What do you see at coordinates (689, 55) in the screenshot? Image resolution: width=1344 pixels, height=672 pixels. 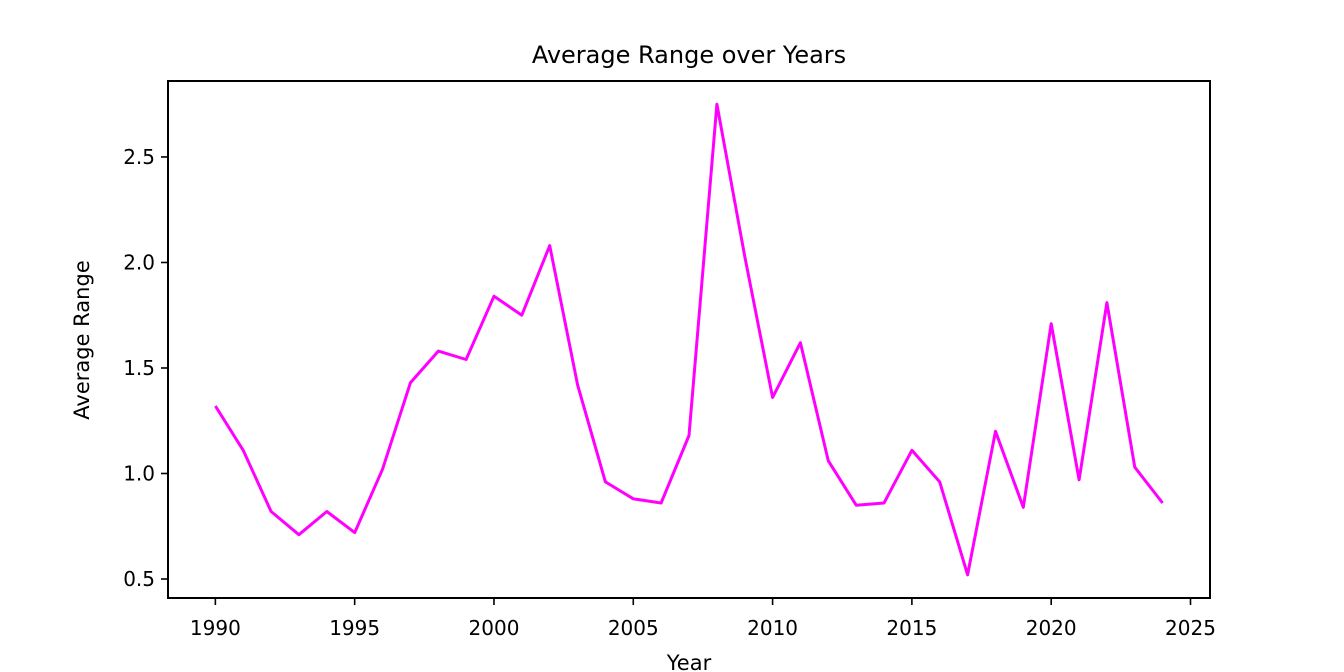 I see `chart-title: Average Range over Years` at bounding box center [689, 55].